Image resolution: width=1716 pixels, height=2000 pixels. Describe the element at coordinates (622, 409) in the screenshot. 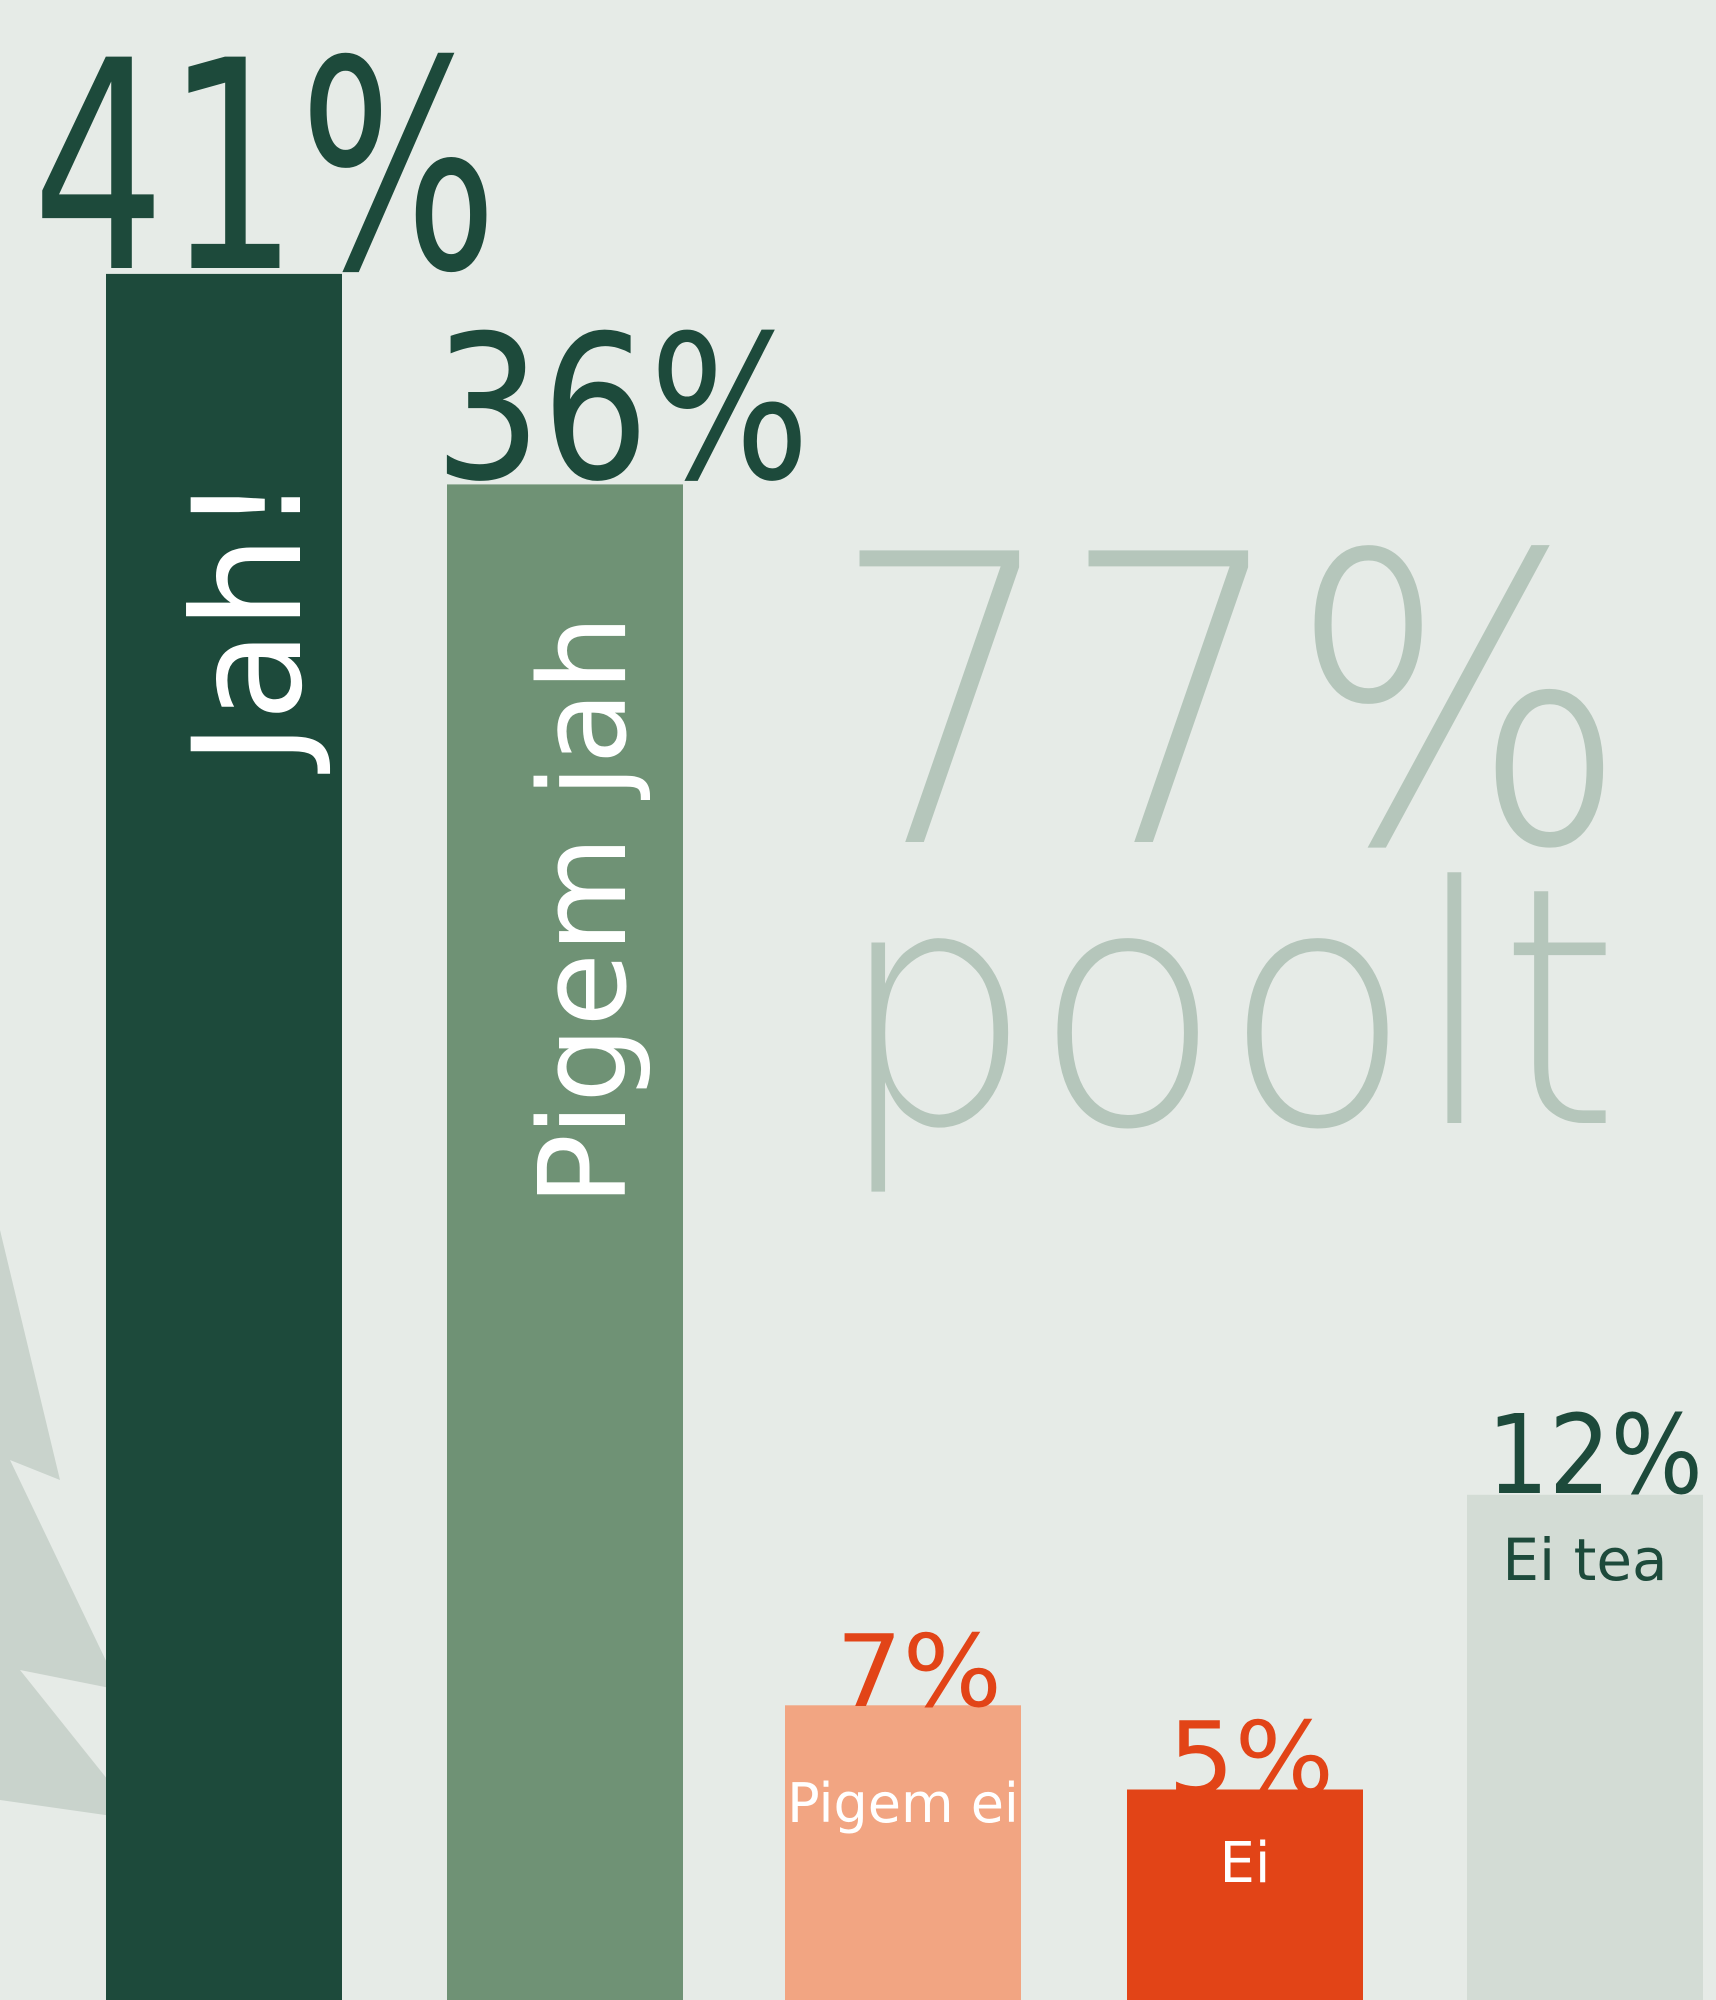

I see `value-label: 36%` at that location.